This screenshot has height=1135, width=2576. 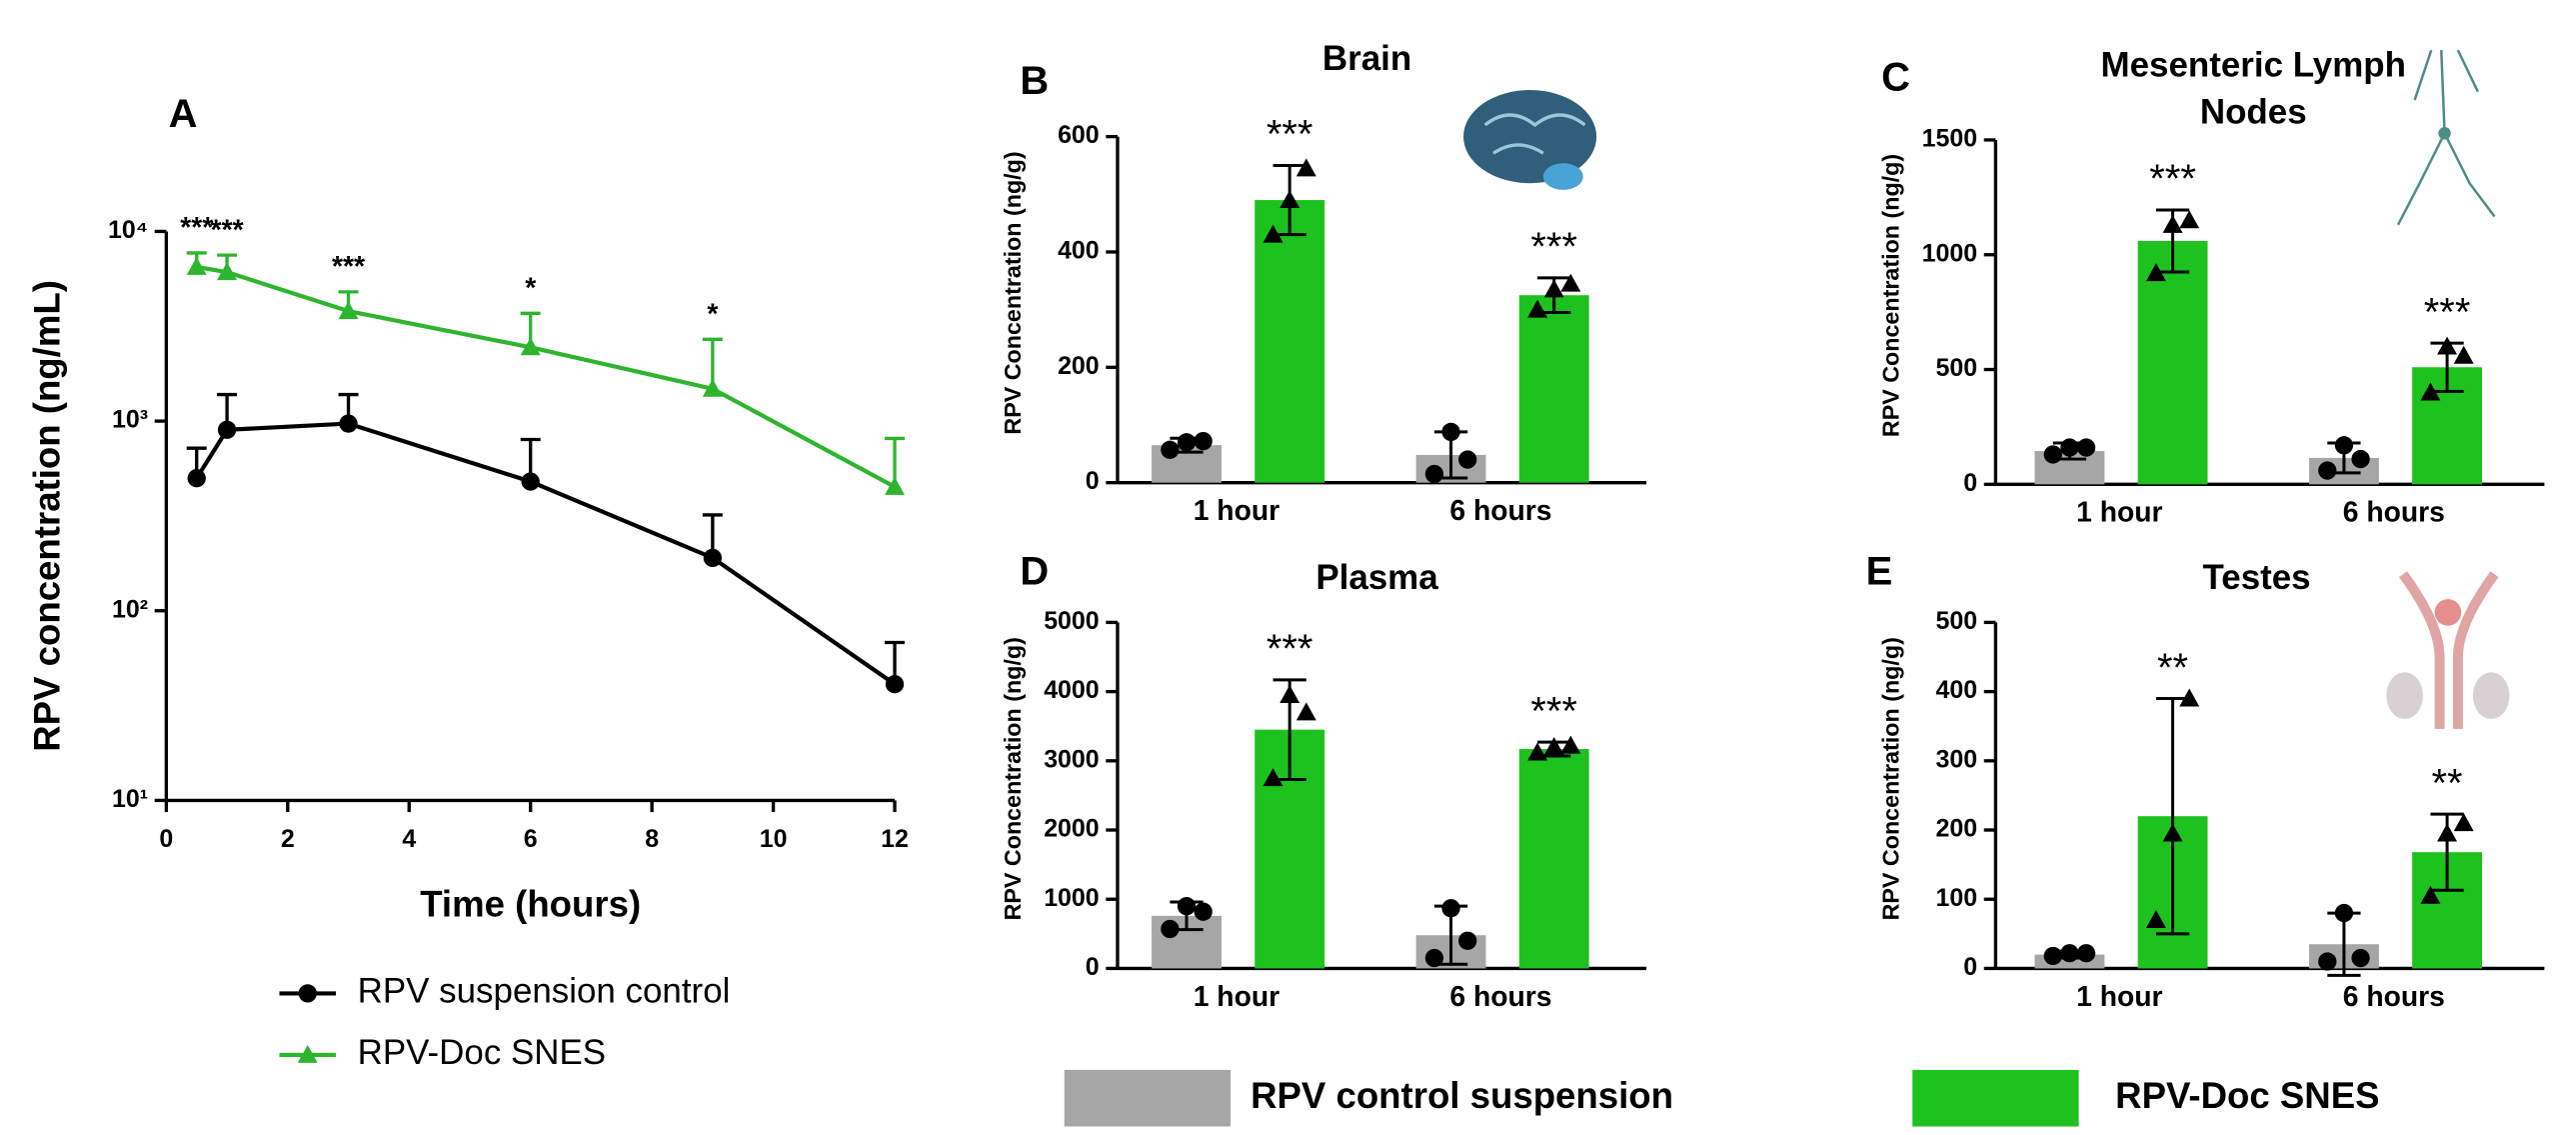 I want to click on y-tick-label: 10², so click(x=130, y=609).